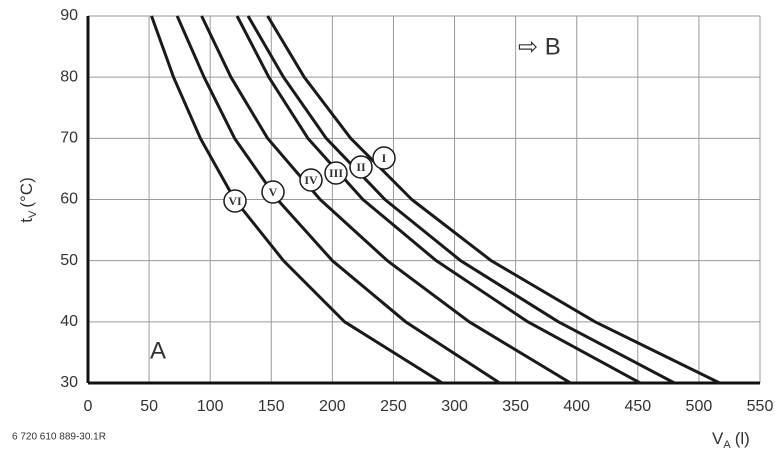 The width and height of the screenshot is (775, 456). What do you see at coordinates (393, 406) in the screenshot?
I see `x-tick-label: 250` at bounding box center [393, 406].